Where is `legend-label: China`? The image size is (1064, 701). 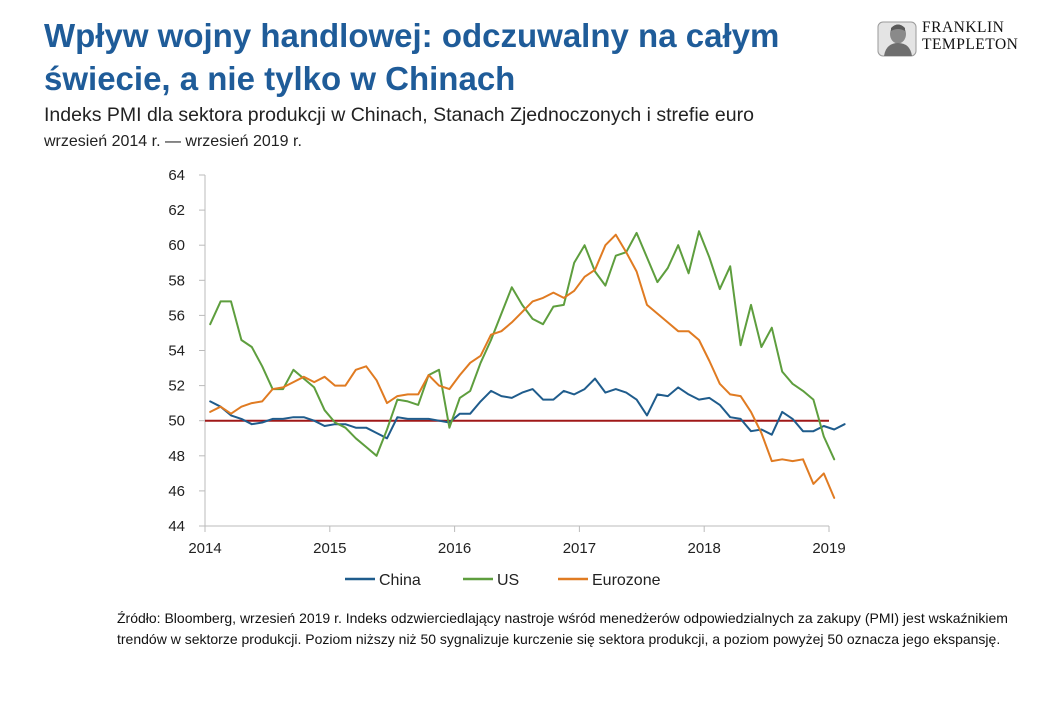 legend-label: China is located at coordinates (400, 580).